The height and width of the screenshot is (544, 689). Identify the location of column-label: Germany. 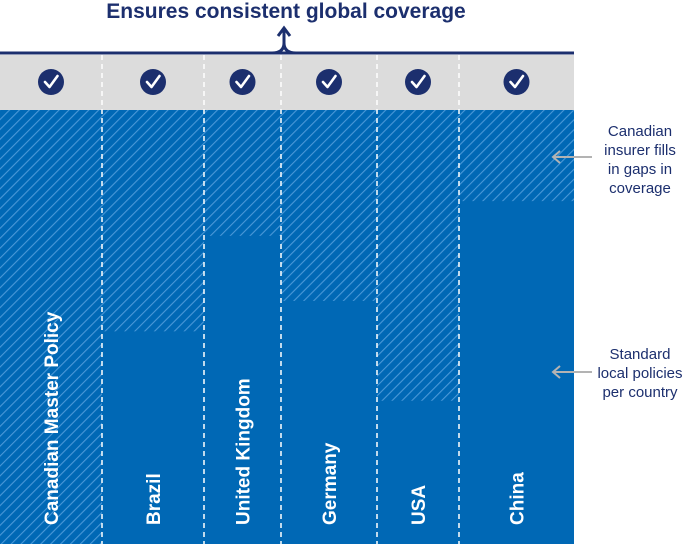
(330, 483).